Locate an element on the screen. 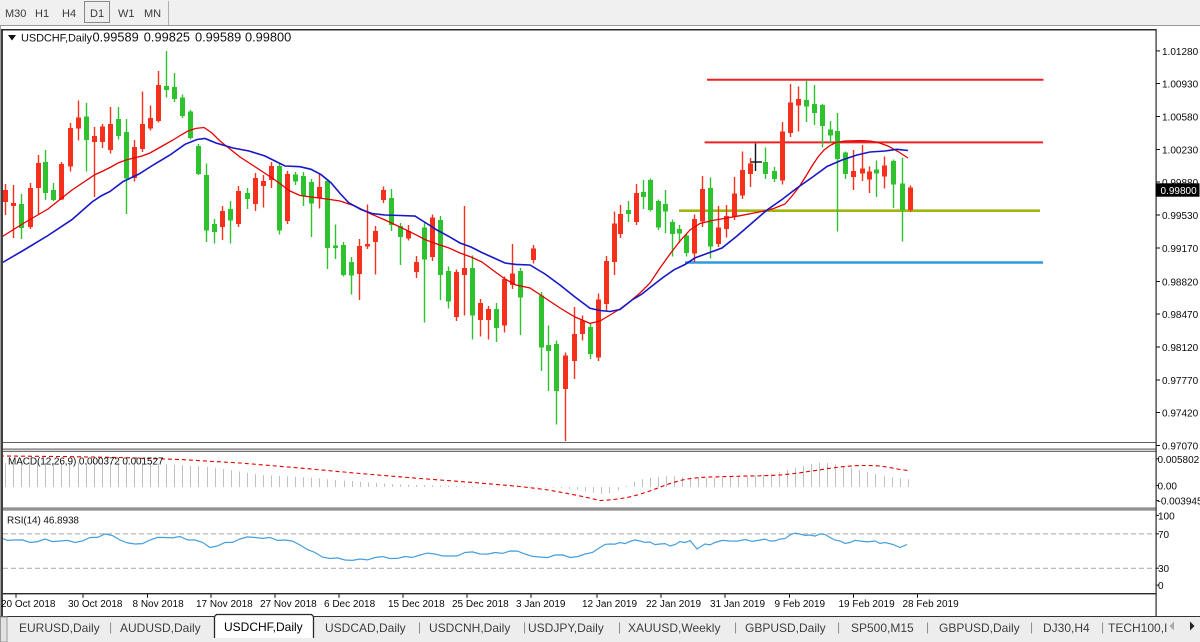  svg-text: -0.003945 is located at coordinates (1179, 502).